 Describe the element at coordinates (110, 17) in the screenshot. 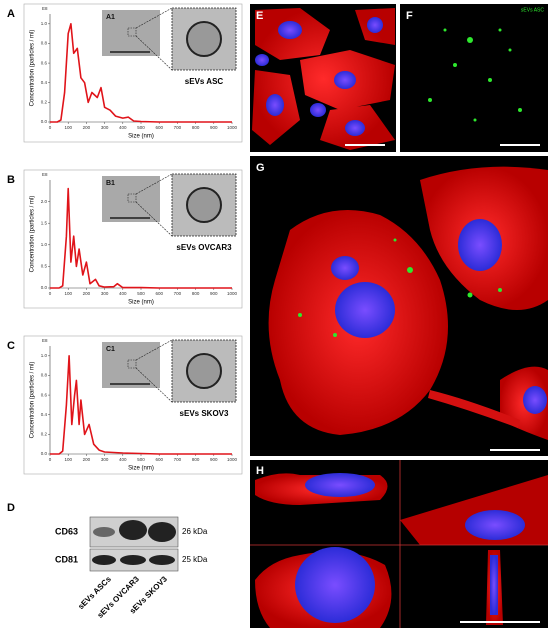

I see `inset-label: A1` at that location.